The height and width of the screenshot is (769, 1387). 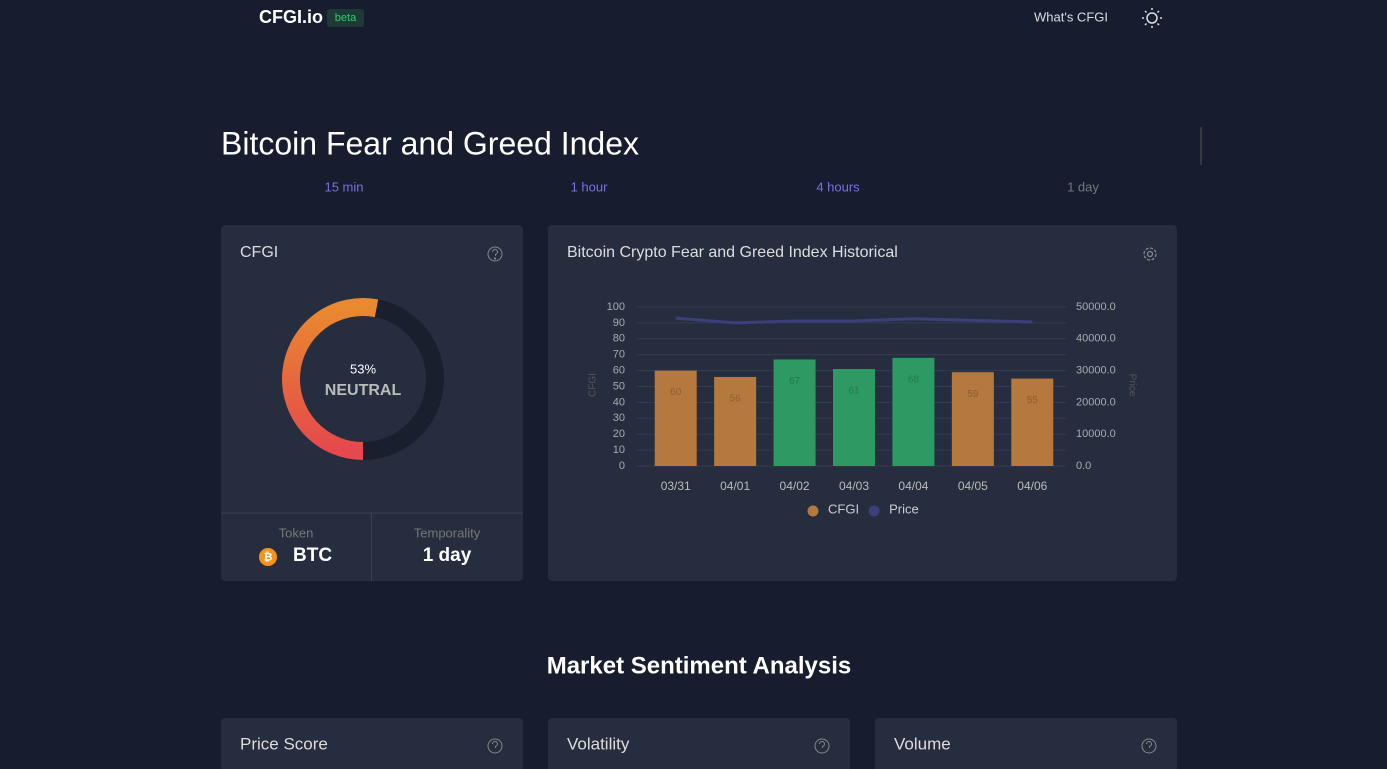 What do you see at coordinates (854, 391) in the screenshot?
I see `bar-label: 61` at bounding box center [854, 391].